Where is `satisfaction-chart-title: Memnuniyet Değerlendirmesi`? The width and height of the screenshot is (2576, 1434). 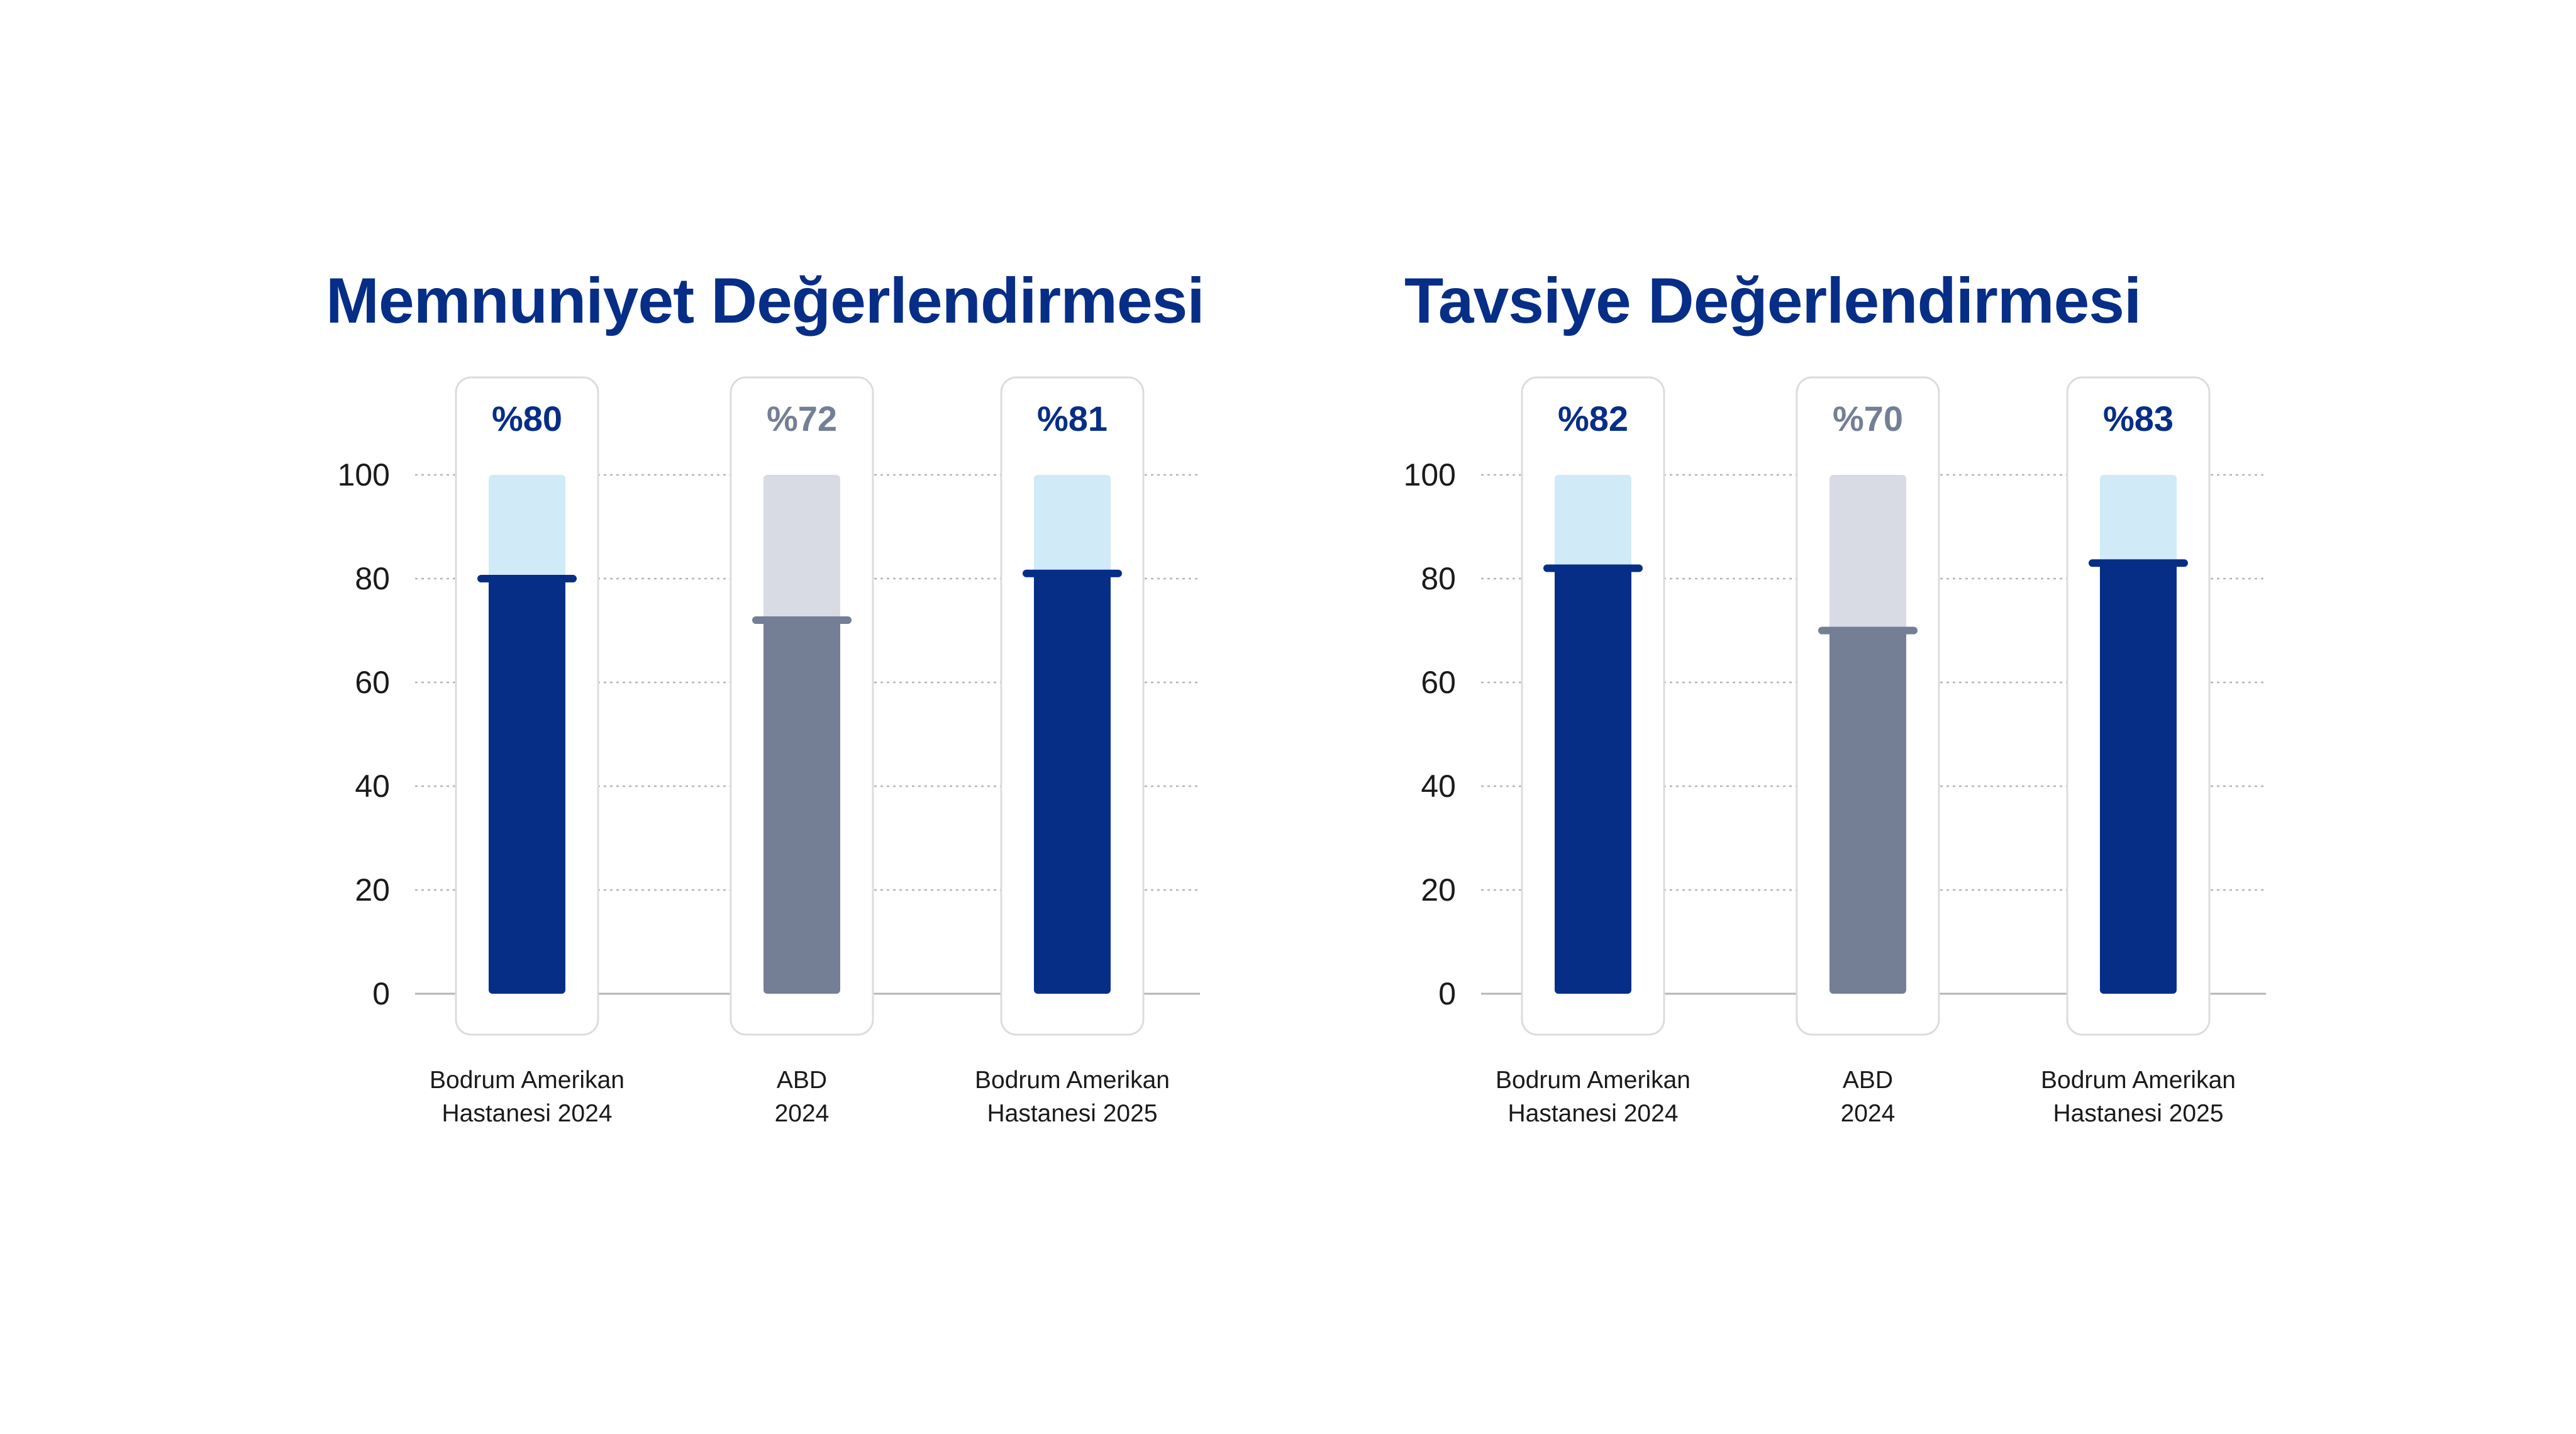 satisfaction-chart-title: Memnuniyet Değerlendirmesi is located at coordinates (765, 300).